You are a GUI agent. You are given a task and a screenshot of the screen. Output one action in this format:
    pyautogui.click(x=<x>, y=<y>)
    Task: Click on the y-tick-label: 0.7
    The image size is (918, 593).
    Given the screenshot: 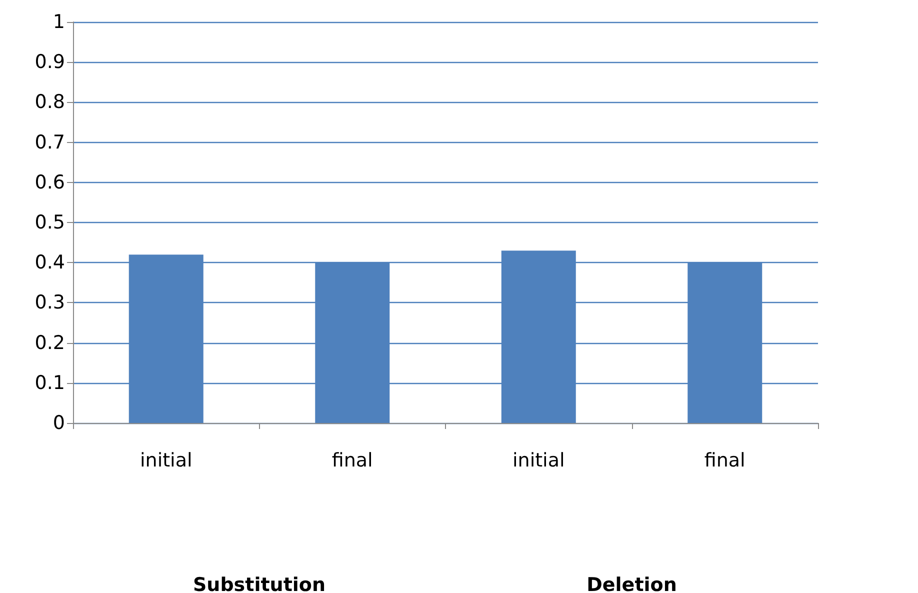 What is the action you would take?
    pyautogui.click(x=49, y=142)
    